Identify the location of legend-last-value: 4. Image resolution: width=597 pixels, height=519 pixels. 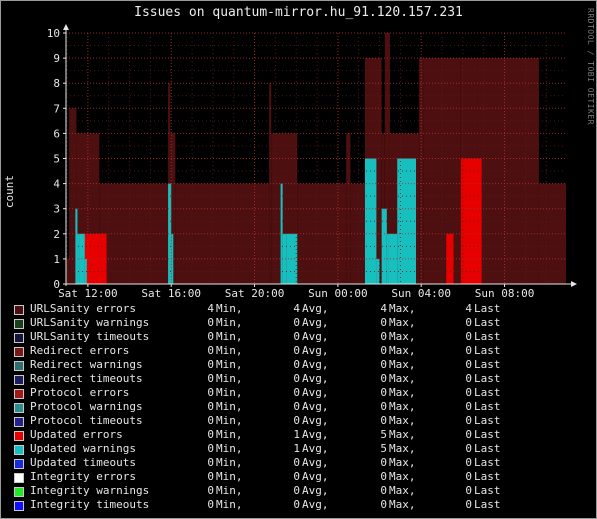
(468, 308).